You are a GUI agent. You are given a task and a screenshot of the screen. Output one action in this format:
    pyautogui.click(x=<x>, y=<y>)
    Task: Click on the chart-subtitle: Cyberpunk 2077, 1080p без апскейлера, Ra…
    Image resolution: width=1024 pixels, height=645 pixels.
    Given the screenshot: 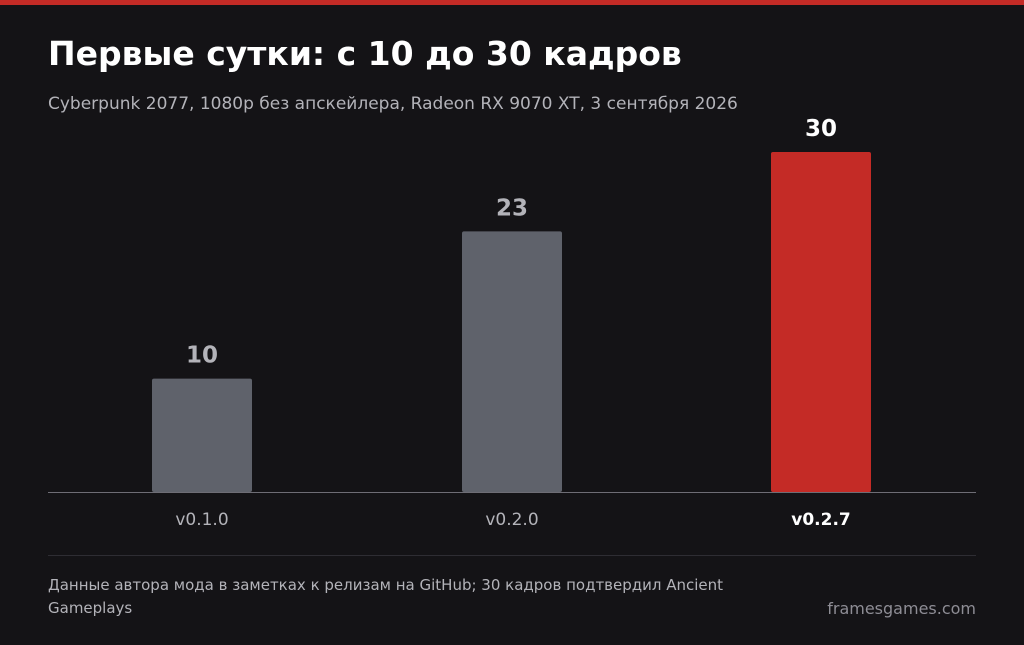 What is the action you would take?
    pyautogui.click(x=393, y=104)
    